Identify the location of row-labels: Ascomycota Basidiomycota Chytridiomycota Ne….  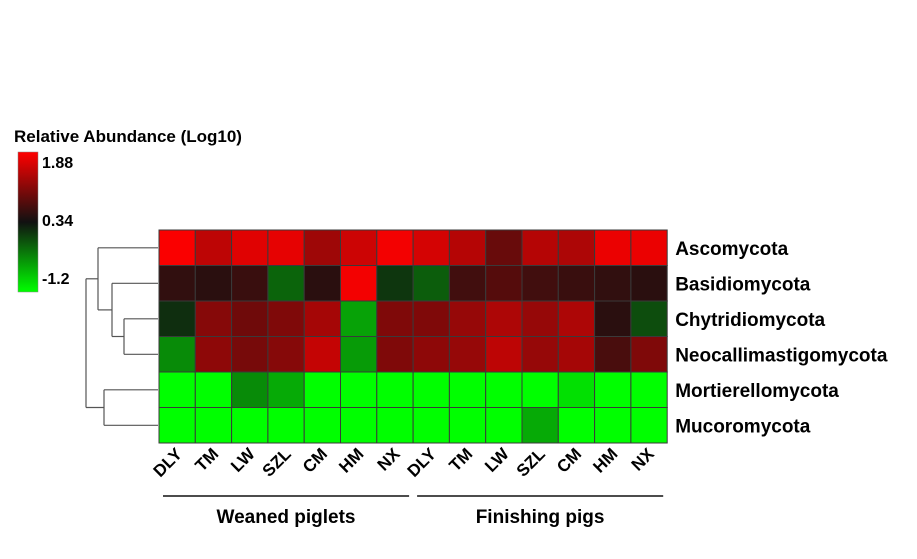
(781, 338).